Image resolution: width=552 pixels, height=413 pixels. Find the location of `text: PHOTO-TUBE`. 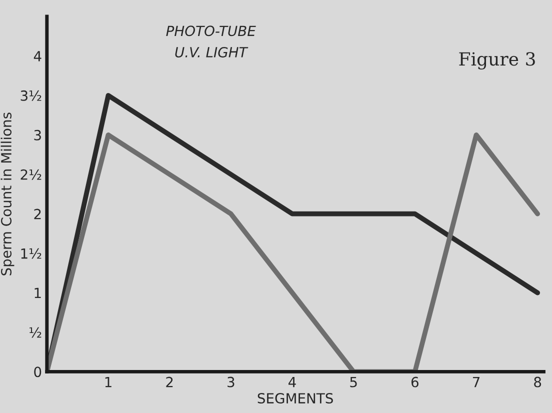

text: PHOTO-TUBE is located at coordinates (211, 31).